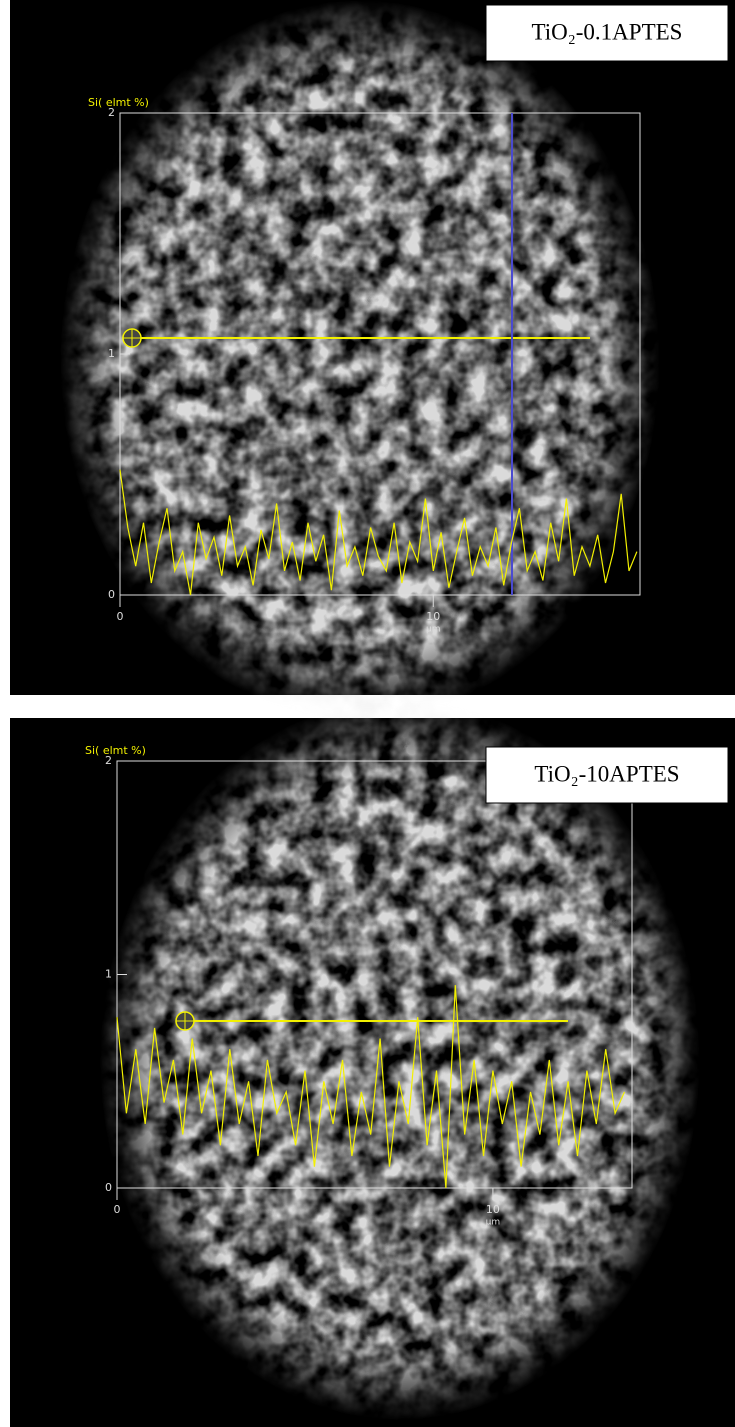 The image size is (735, 1427). I want to click on panel-title: TiO₂-10APTES, so click(606, 773).